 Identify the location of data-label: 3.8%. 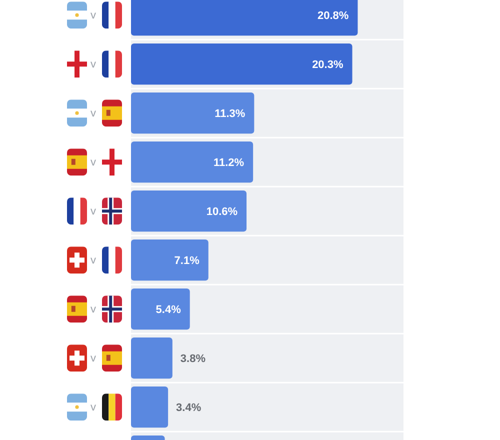
(193, 358).